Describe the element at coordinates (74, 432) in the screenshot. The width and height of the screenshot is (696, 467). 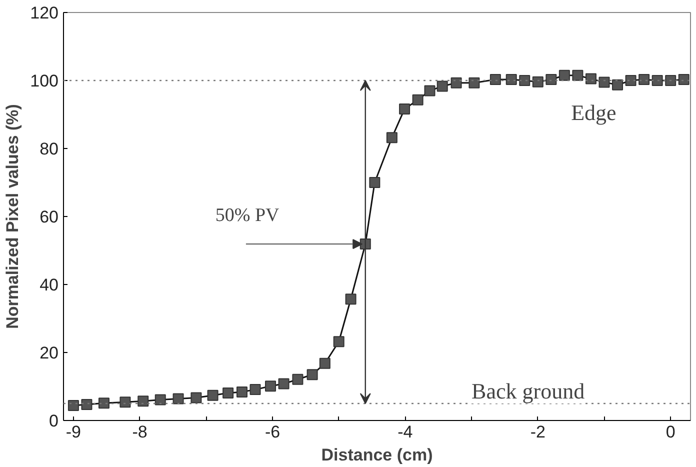
I see `x-tick-label: -9` at that location.